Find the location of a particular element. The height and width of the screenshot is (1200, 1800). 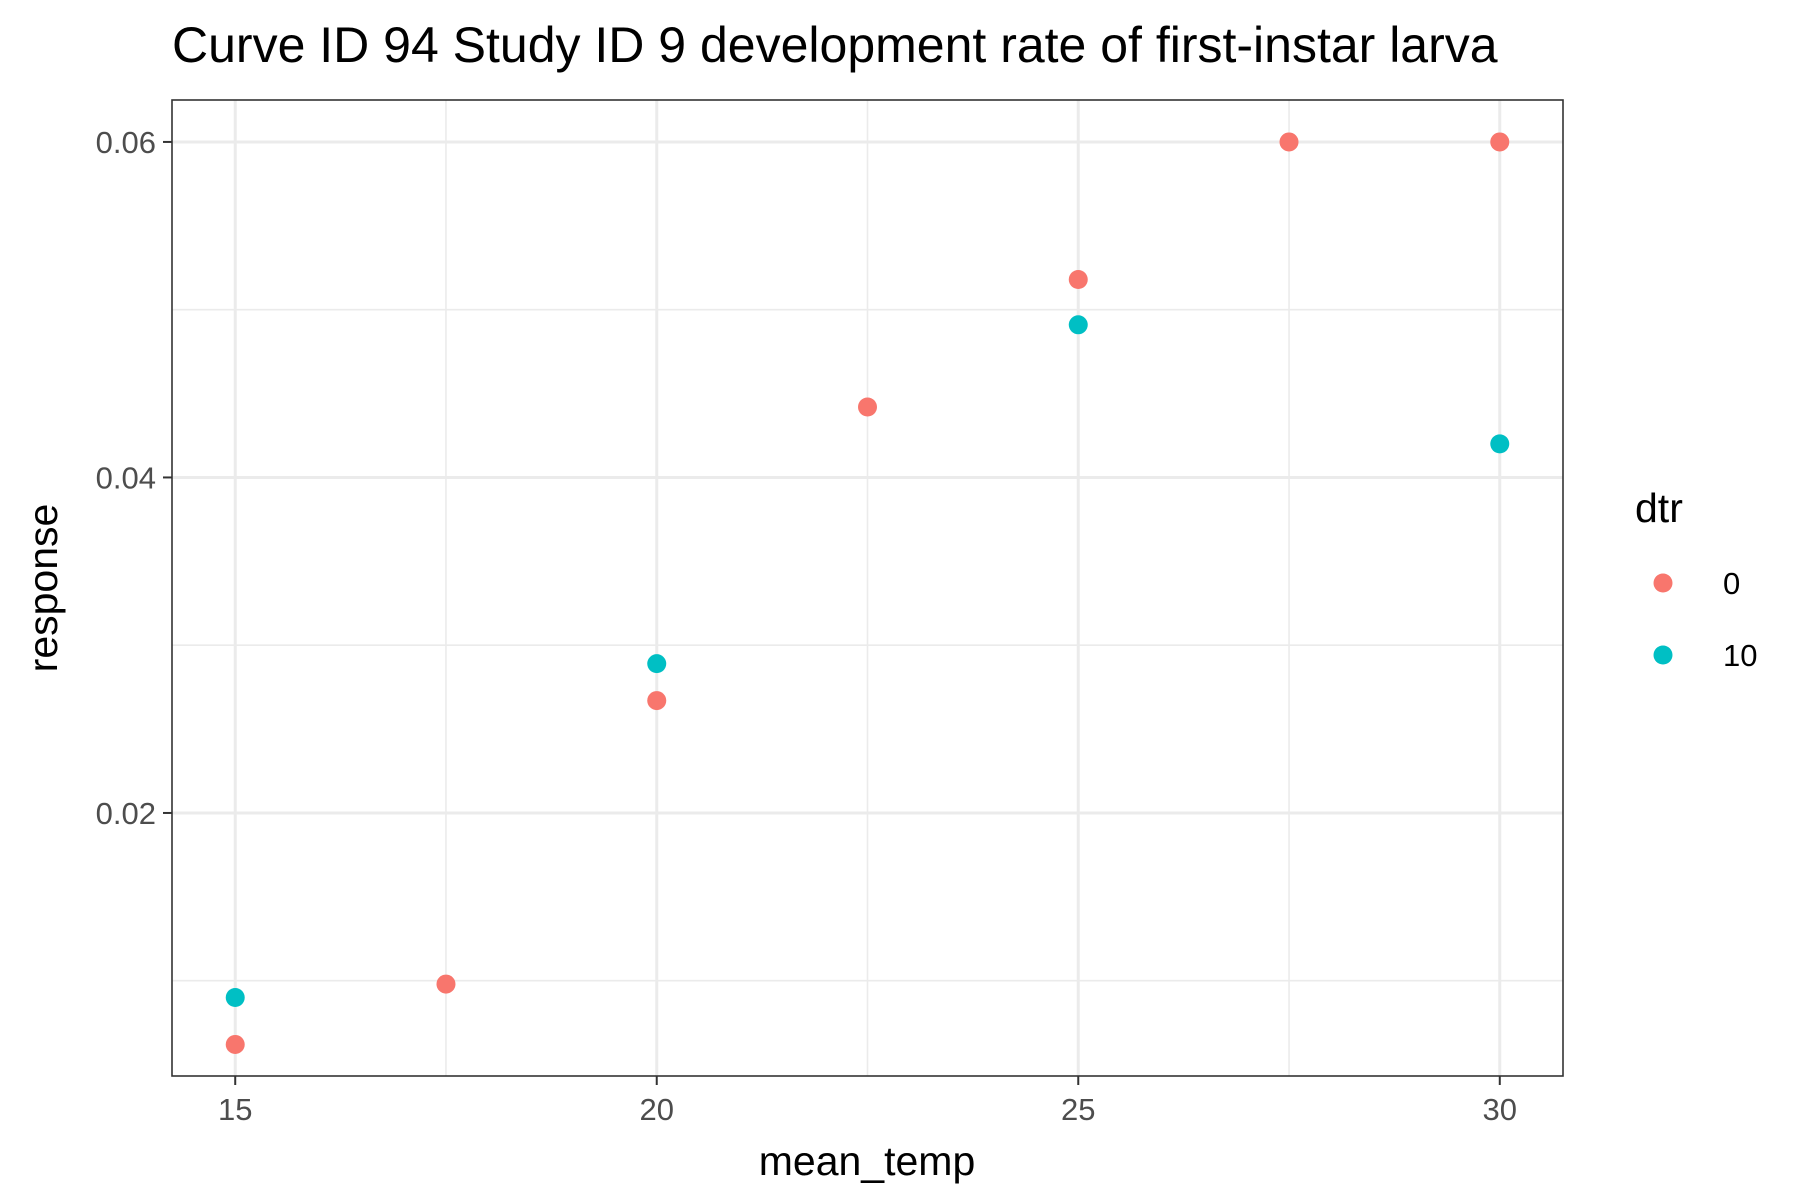

x-tick-label: 30 is located at coordinates (1500, 1109).